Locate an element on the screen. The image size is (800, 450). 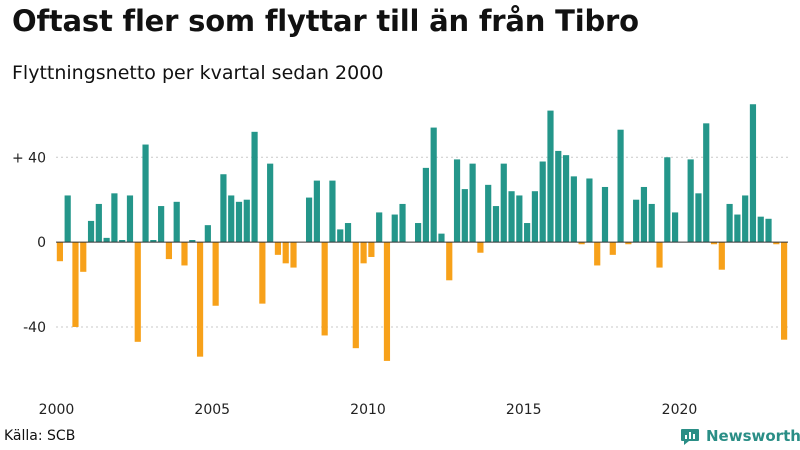
brand-name: Newsworthy is located at coordinates (753, 436).